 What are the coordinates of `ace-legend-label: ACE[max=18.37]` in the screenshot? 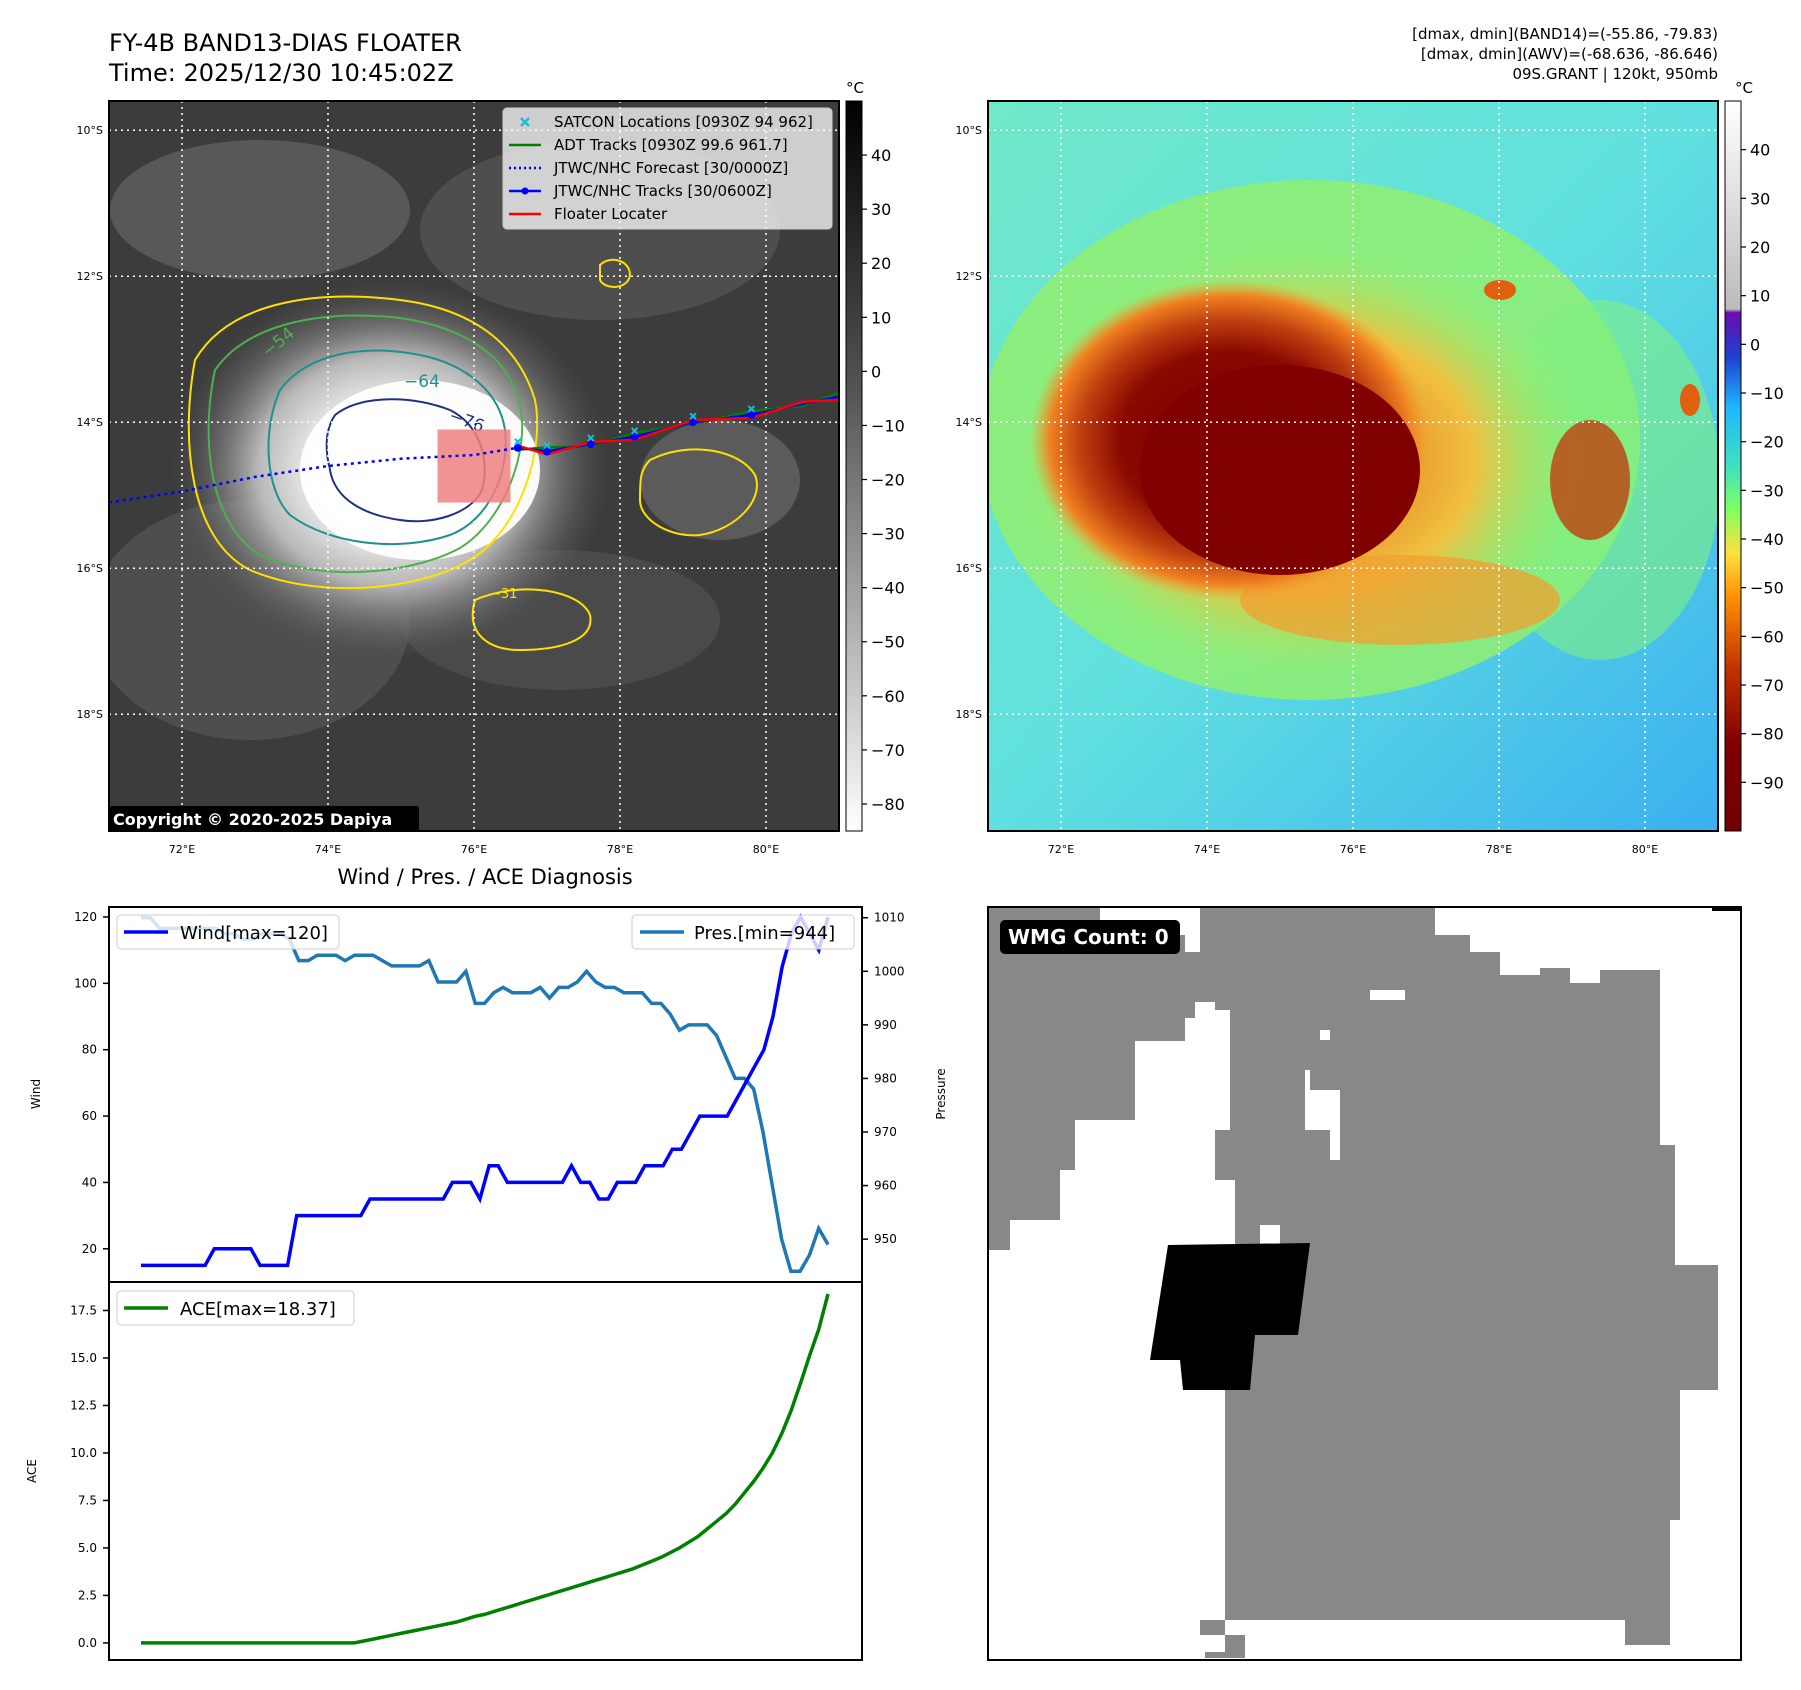 It's located at (258, 1309).